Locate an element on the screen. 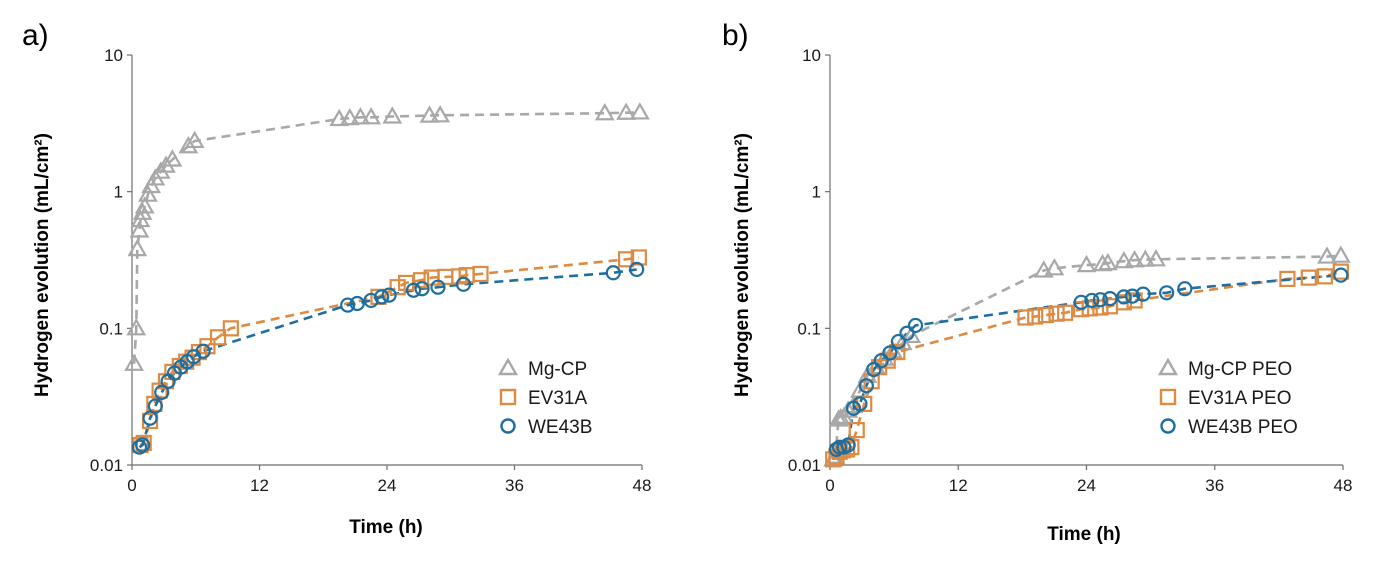  legend-marker-ev31a is located at coordinates (508, 397).